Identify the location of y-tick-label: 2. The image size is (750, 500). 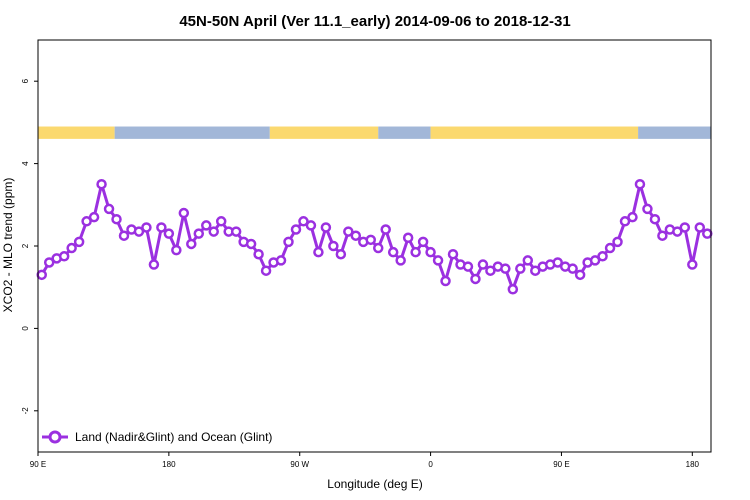
(25, 245).